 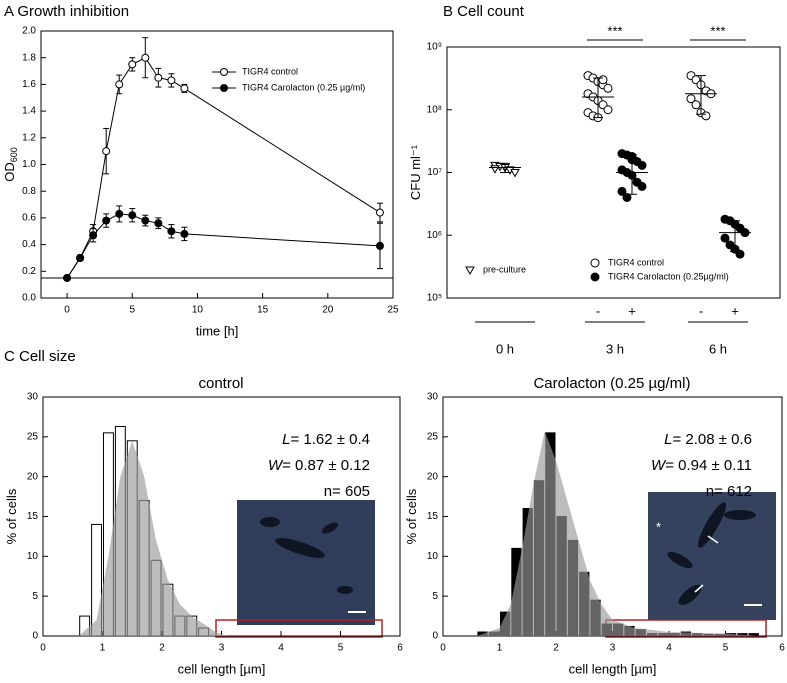 I want to click on y-tick-label: 1.8, so click(x=29, y=57).